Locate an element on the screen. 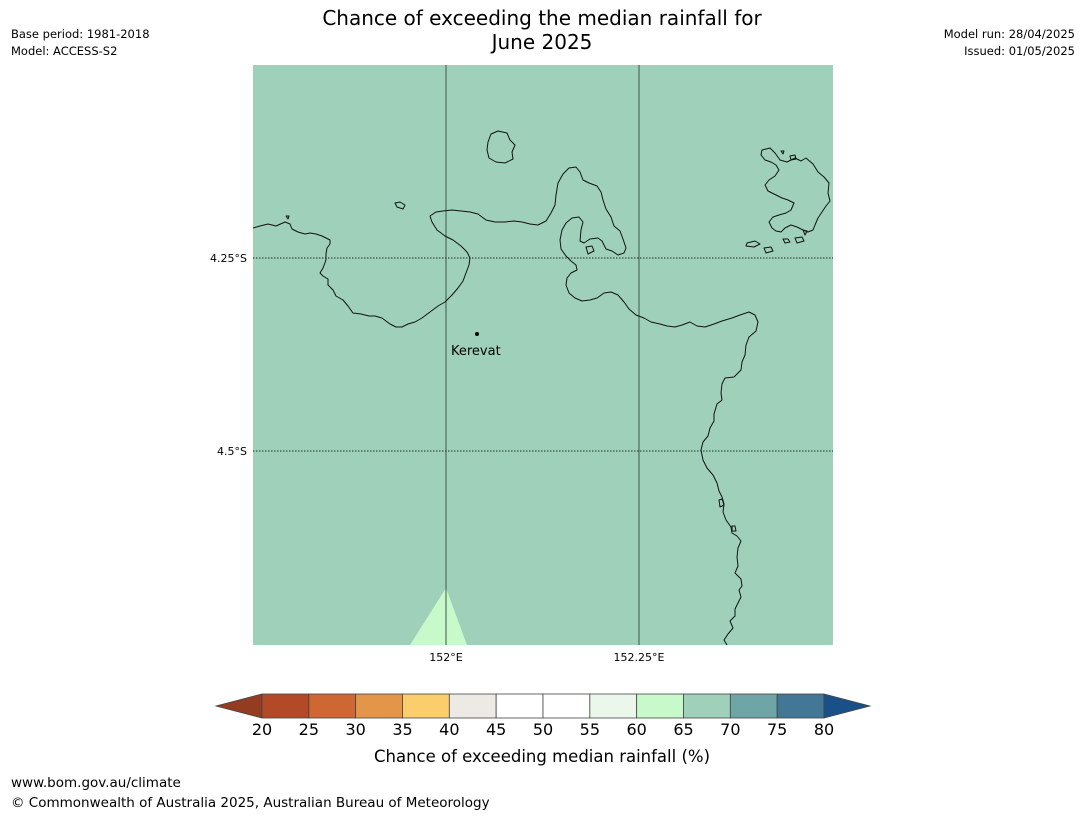  colorbar-tick-label: 55 is located at coordinates (590, 729).